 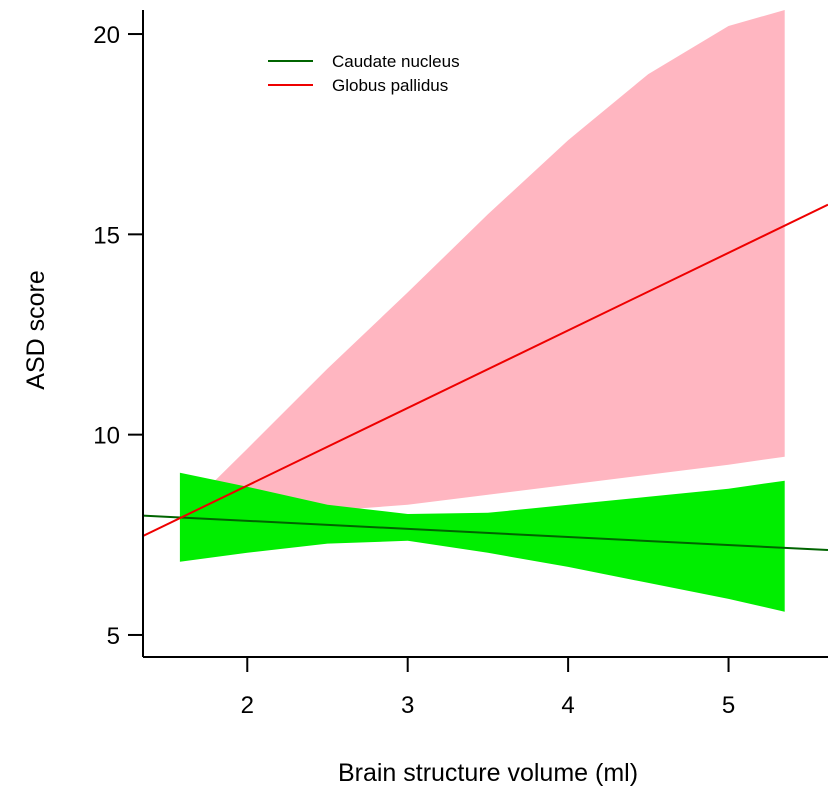 What do you see at coordinates (728, 705) in the screenshot?
I see `x-tick-label: 5` at bounding box center [728, 705].